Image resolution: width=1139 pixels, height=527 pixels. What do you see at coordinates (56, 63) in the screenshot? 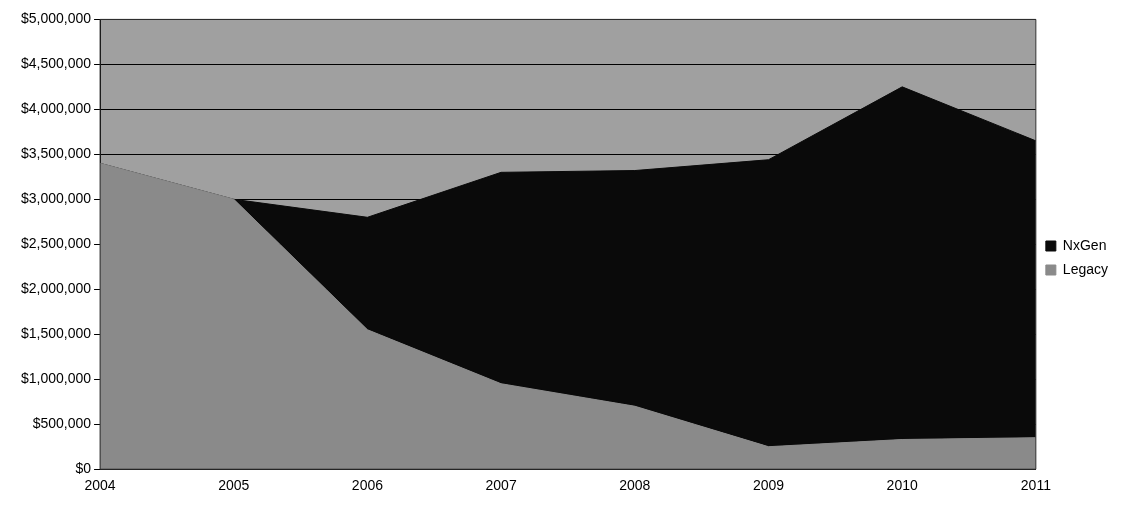
I see `y-tick-label: $4,500,000` at bounding box center [56, 63].